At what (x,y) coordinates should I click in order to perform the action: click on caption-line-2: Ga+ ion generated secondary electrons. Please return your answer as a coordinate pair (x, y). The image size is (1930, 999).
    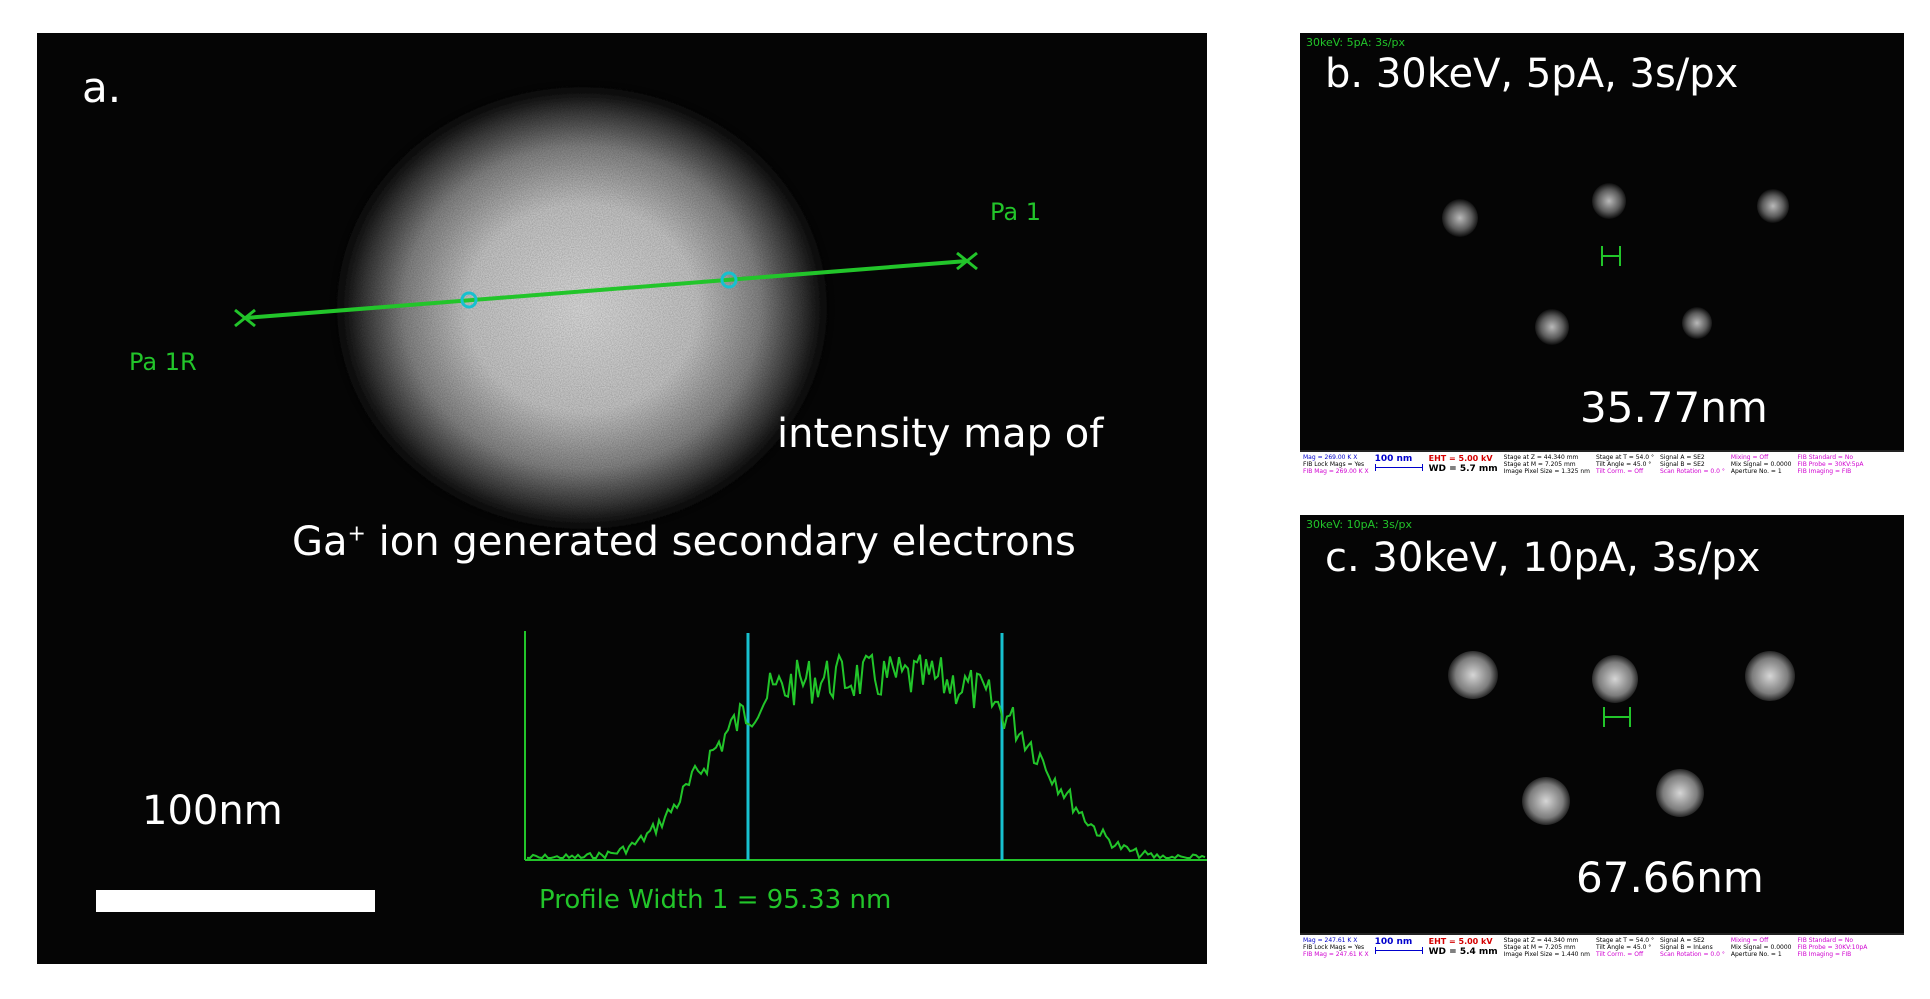
    Looking at the image, I should click on (684, 542).